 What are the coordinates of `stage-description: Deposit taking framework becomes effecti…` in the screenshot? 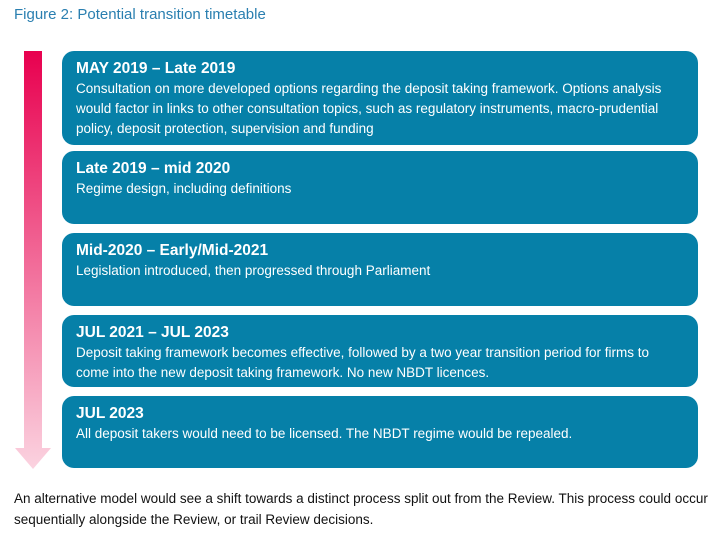 It's located at (363, 362).